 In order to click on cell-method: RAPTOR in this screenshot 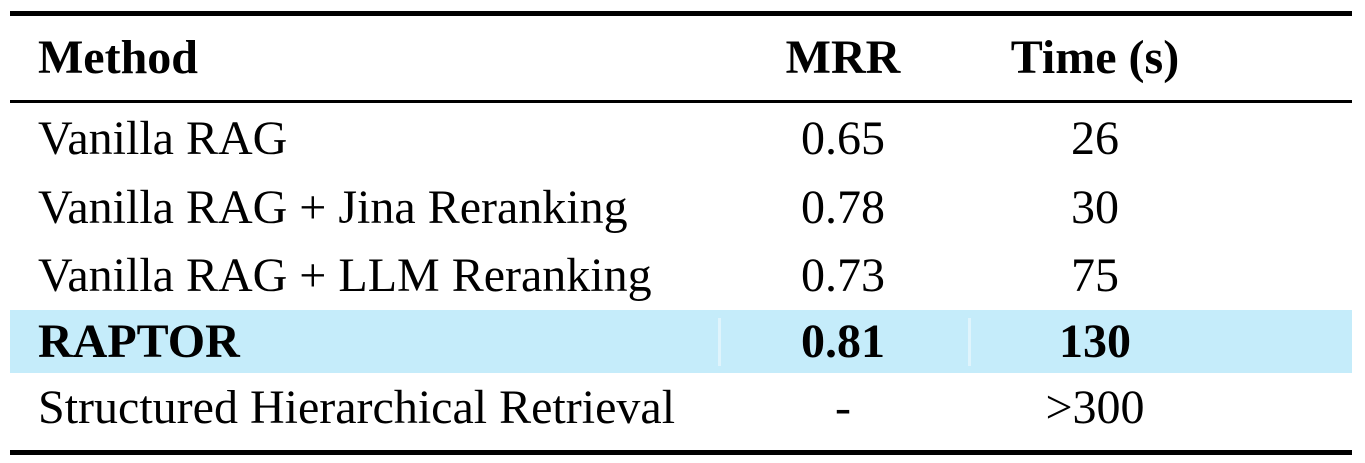, I will do `click(139, 341)`.